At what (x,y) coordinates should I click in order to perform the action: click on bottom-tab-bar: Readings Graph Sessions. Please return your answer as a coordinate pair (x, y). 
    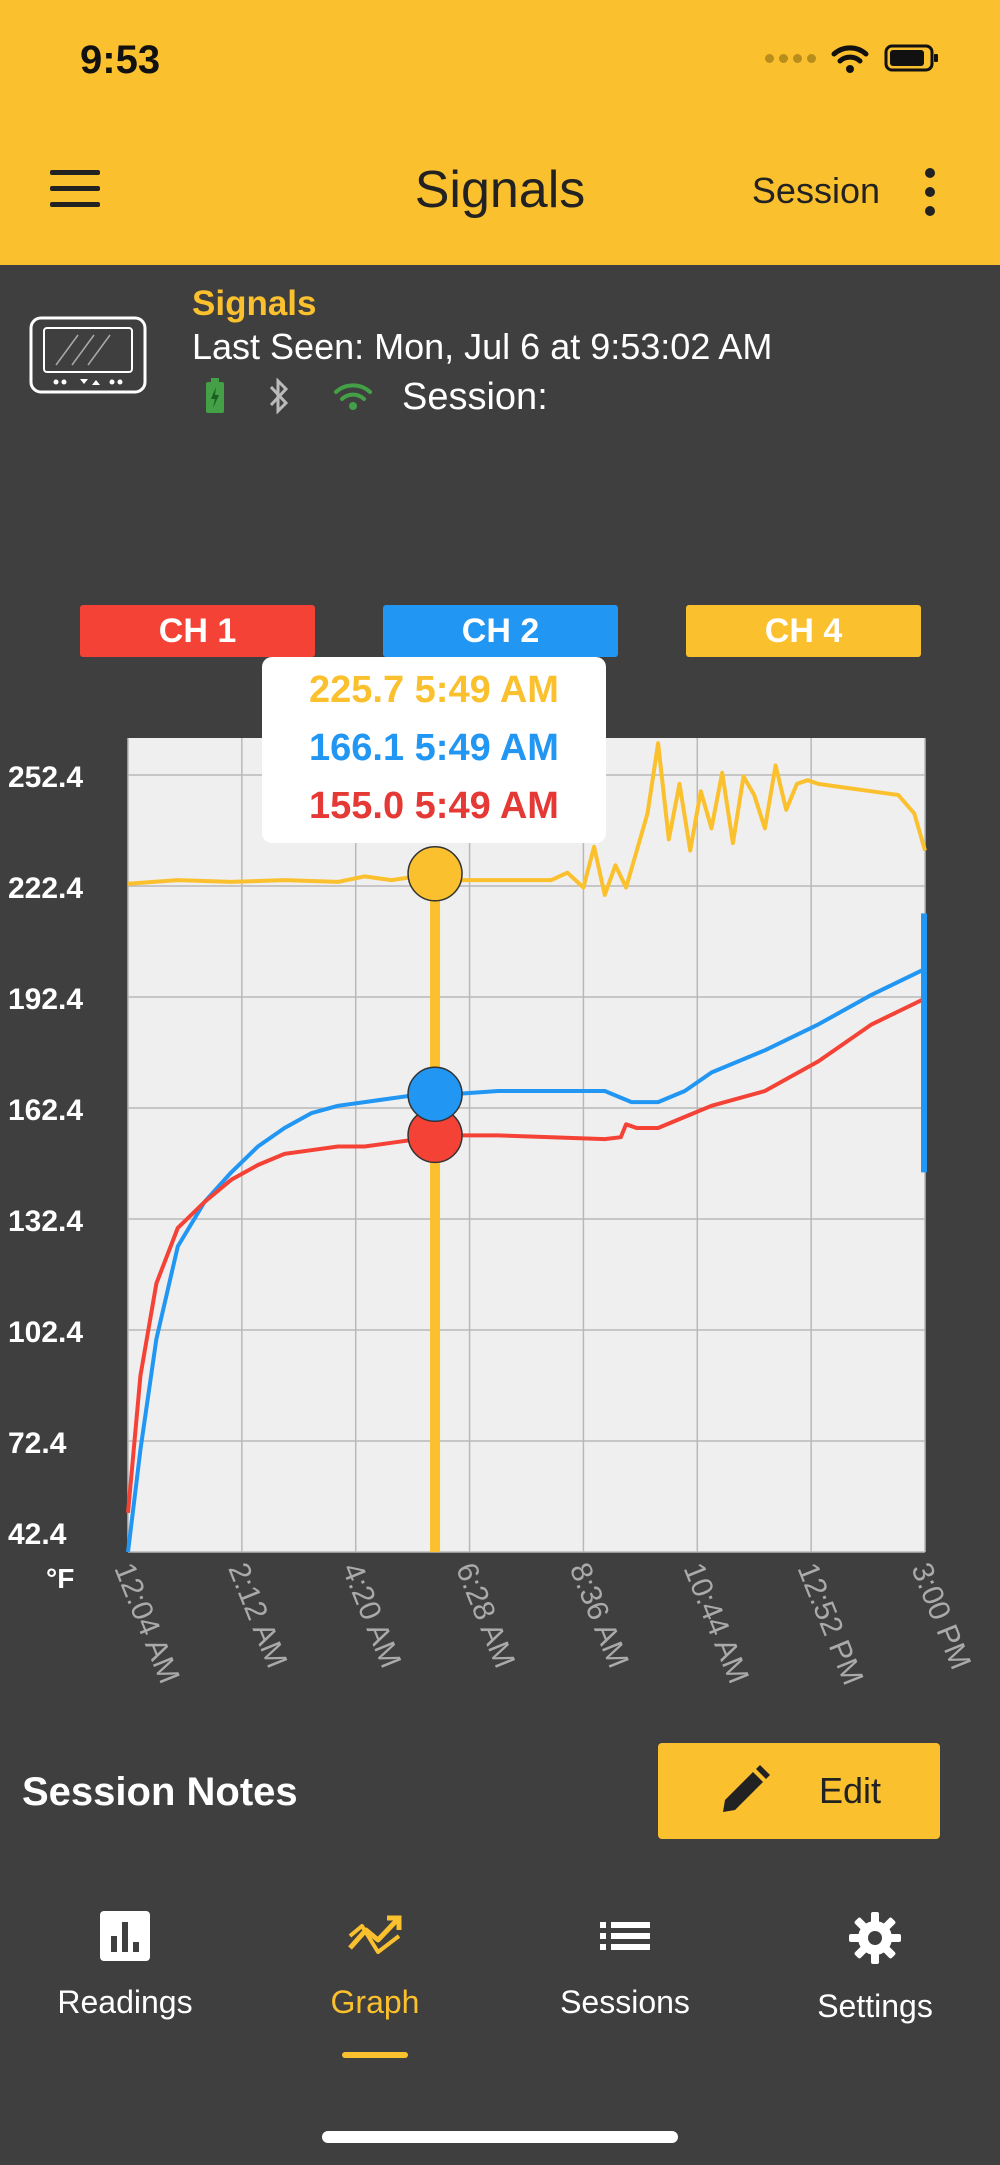
    Looking at the image, I should click on (500, 1980).